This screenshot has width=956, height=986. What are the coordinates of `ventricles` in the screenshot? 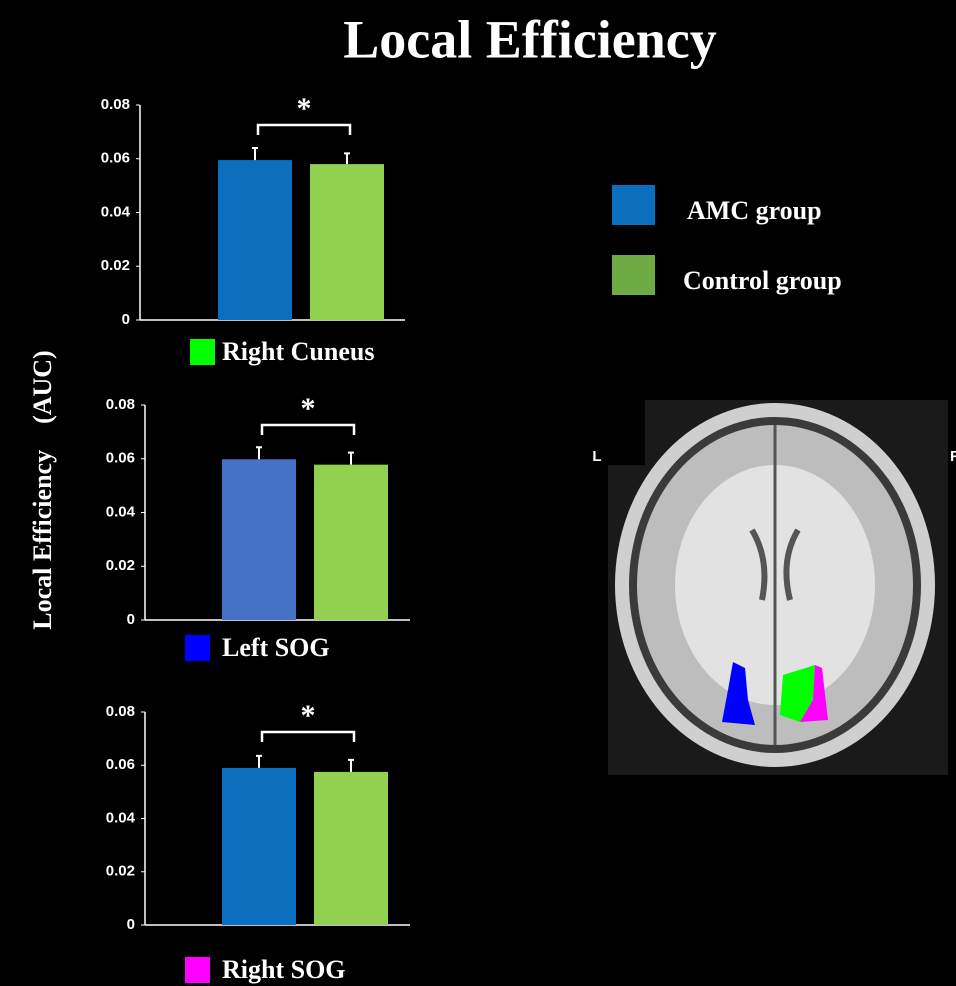 It's located at (775, 564).